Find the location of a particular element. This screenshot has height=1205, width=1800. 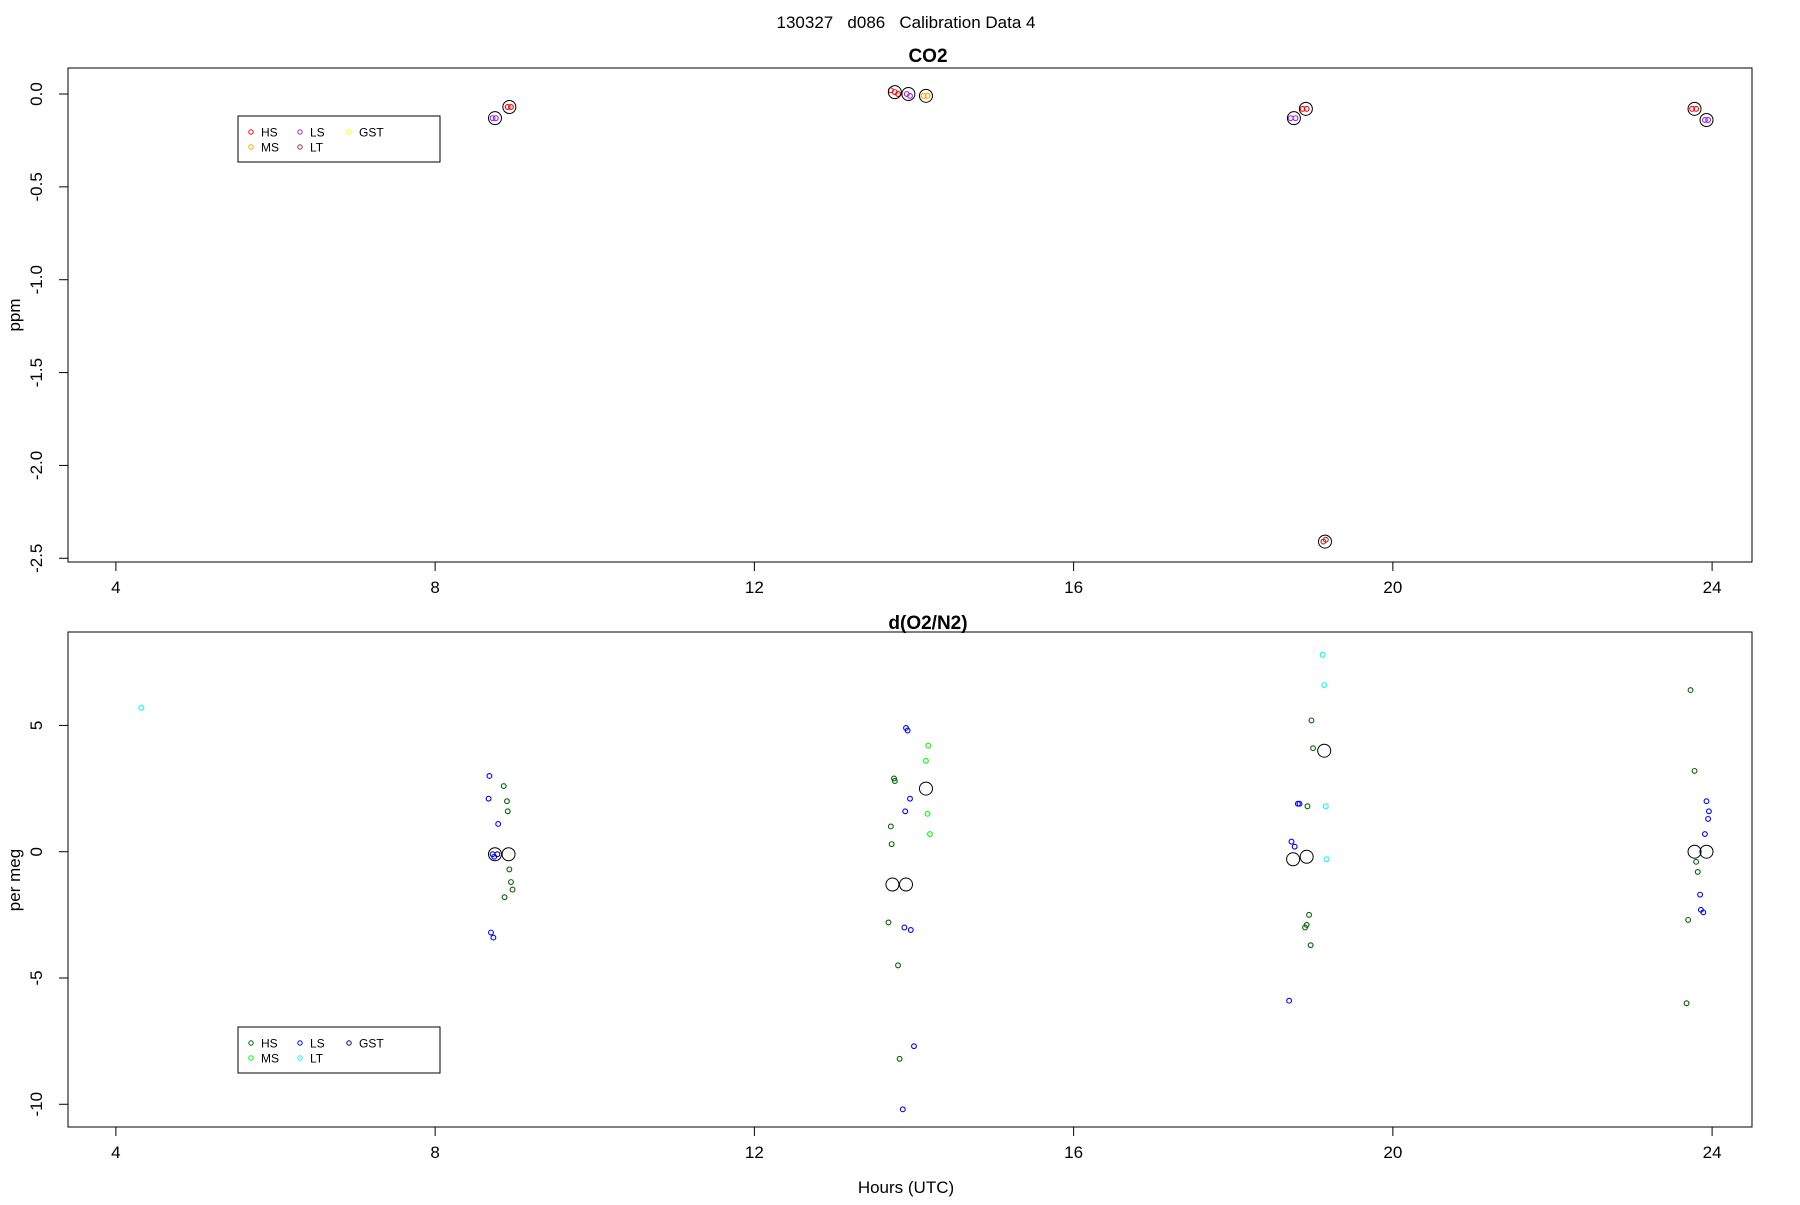

co2-legend-swatch-gst is located at coordinates (349, 132).